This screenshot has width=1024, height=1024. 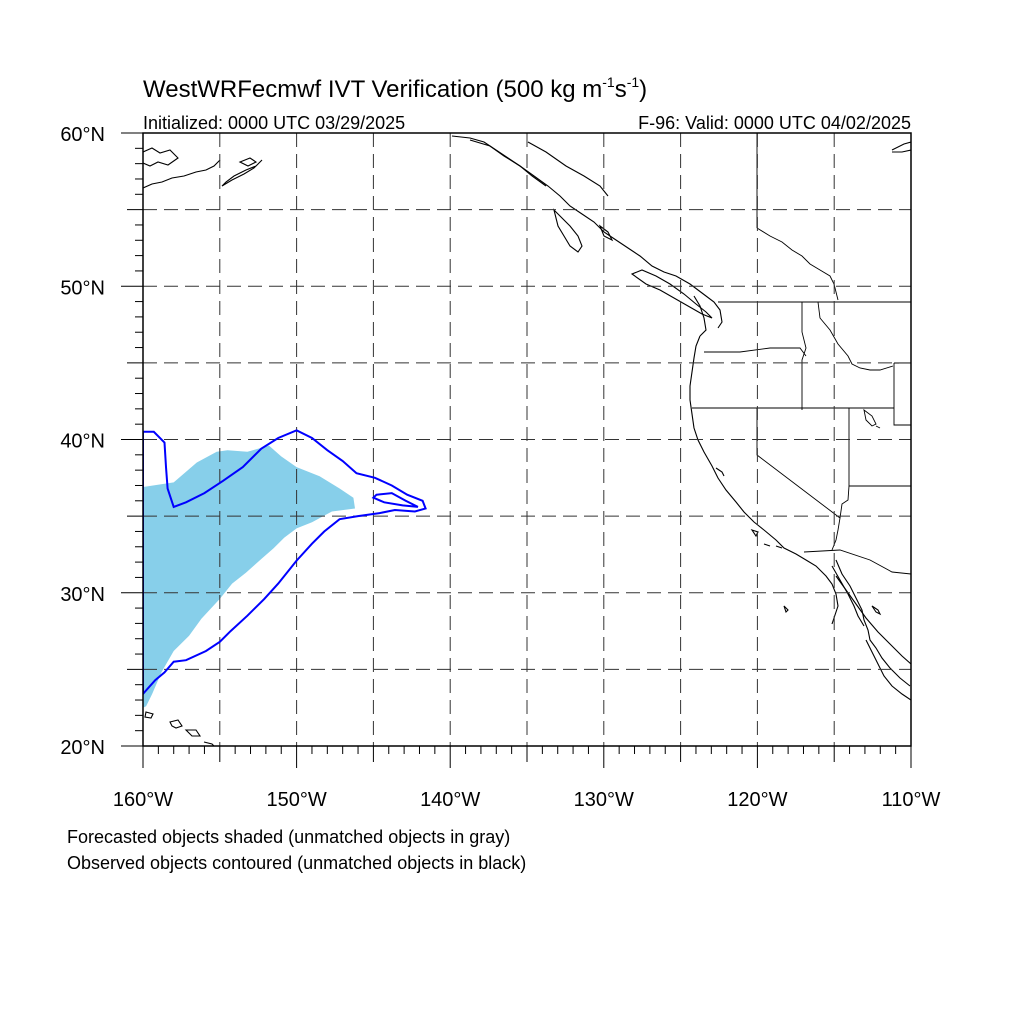 I want to click on observed-object-contour, so click(x=285, y=562).